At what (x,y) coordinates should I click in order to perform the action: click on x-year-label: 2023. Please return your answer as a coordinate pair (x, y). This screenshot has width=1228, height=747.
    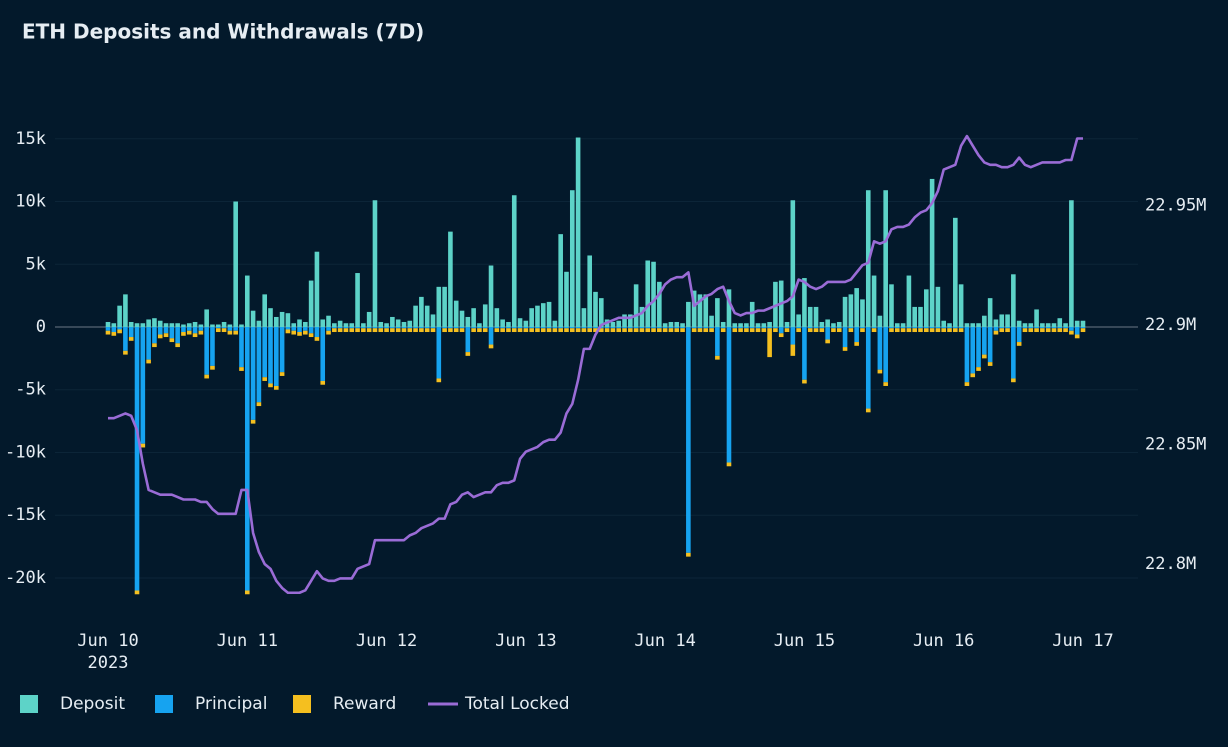
    Looking at the image, I should click on (108, 663).